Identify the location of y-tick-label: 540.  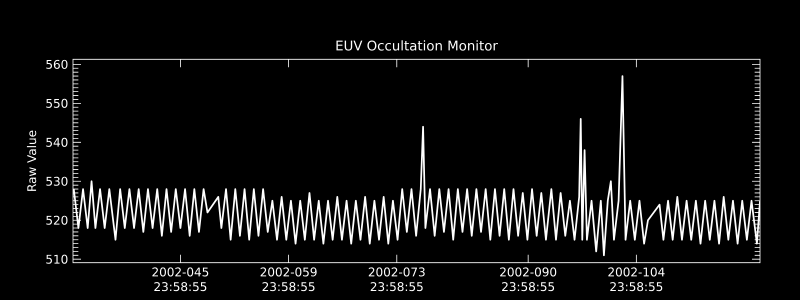
(57, 142).